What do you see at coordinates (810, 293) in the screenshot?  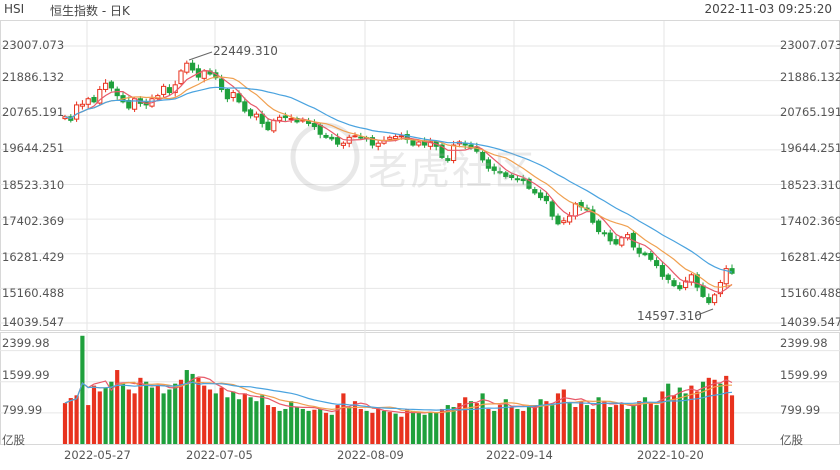 I see `price-tick-right: 15160.488` at bounding box center [810, 293].